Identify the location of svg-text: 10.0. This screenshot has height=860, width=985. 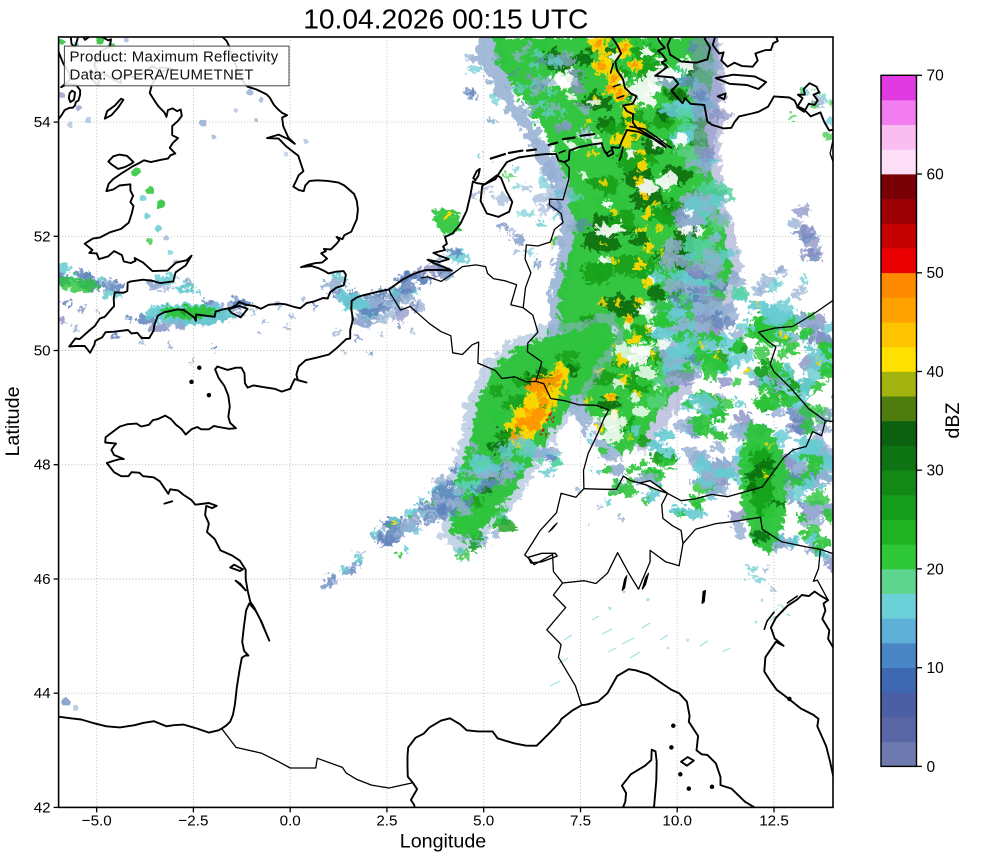
(677, 821).